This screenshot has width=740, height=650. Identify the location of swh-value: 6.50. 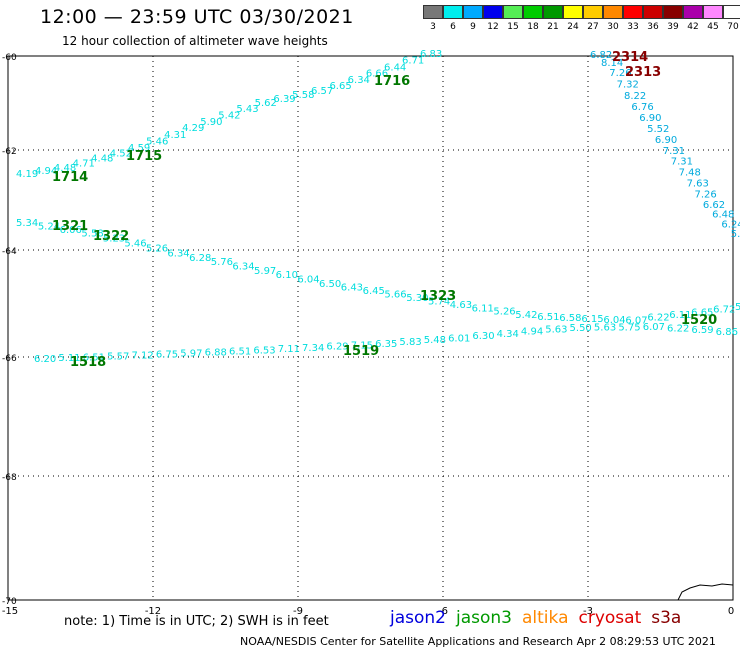
(330, 284).